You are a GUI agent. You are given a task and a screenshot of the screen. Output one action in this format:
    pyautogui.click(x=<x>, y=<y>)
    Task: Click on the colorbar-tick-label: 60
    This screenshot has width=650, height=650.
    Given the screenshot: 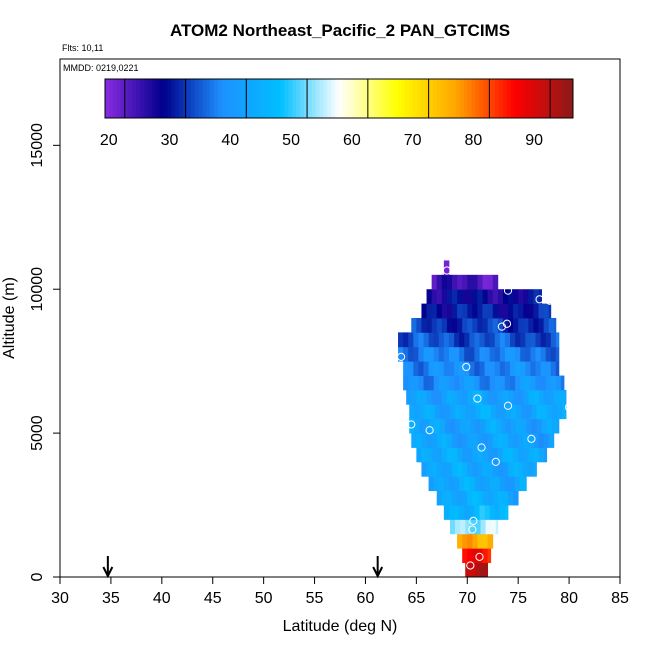 What is the action you would take?
    pyautogui.click(x=352, y=140)
    